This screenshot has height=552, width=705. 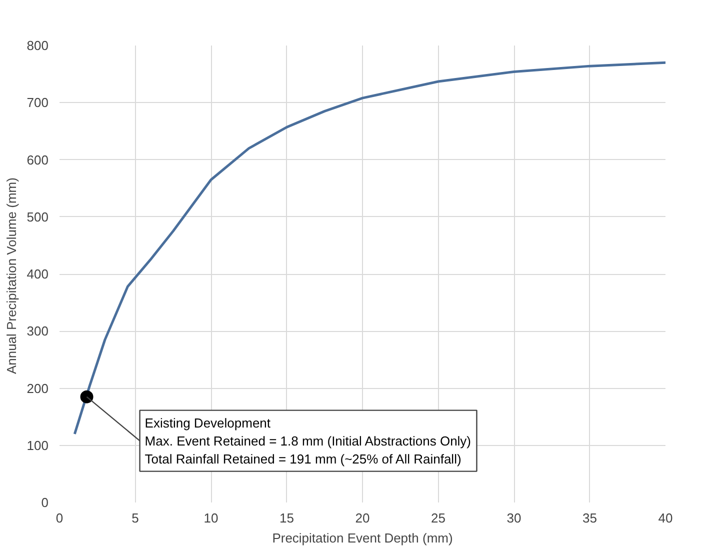 What do you see at coordinates (45, 502) in the screenshot?
I see `y-tick-label: 0` at bounding box center [45, 502].